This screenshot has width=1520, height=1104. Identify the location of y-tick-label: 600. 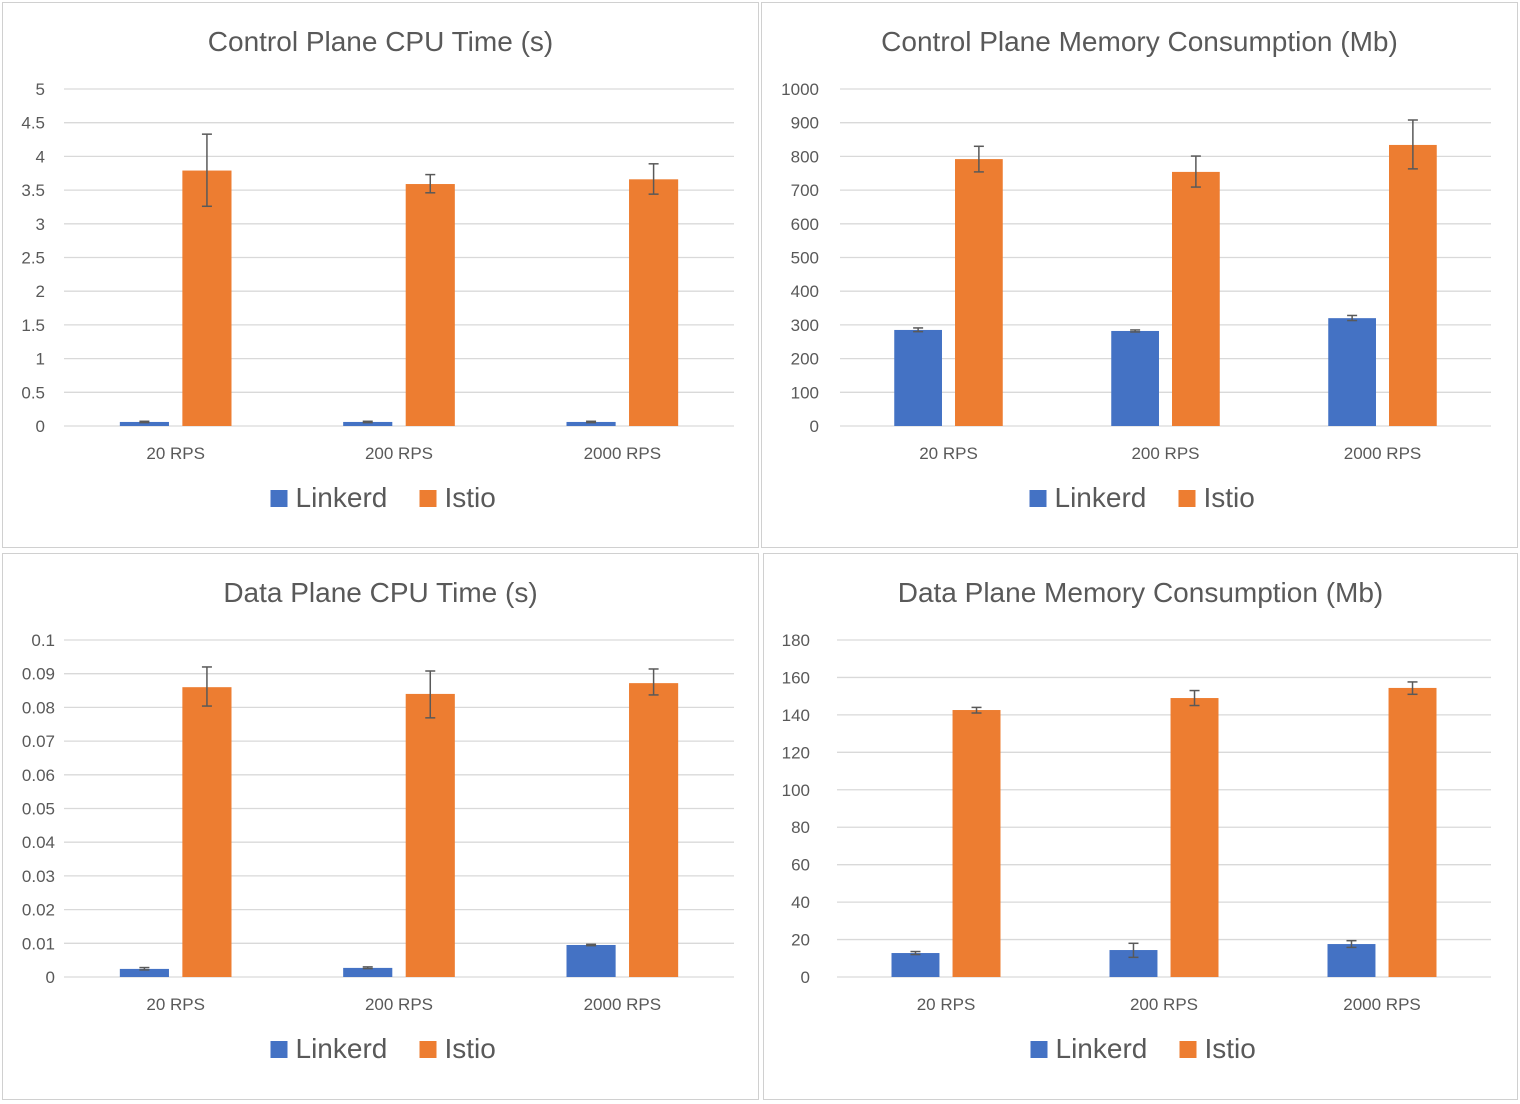
(805, 224).